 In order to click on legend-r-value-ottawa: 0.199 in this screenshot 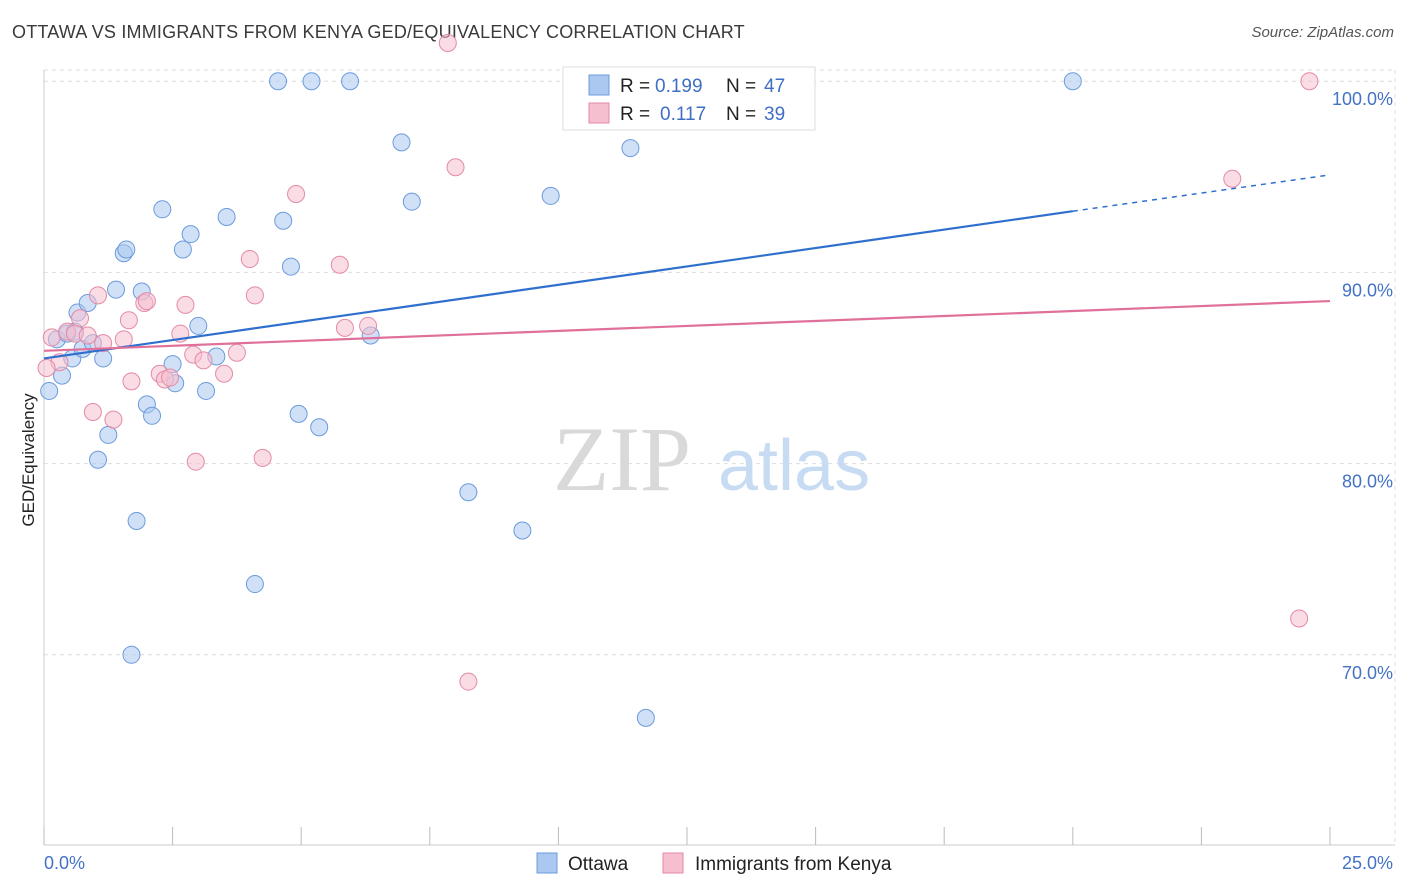, I will do `click(679, 86)`.